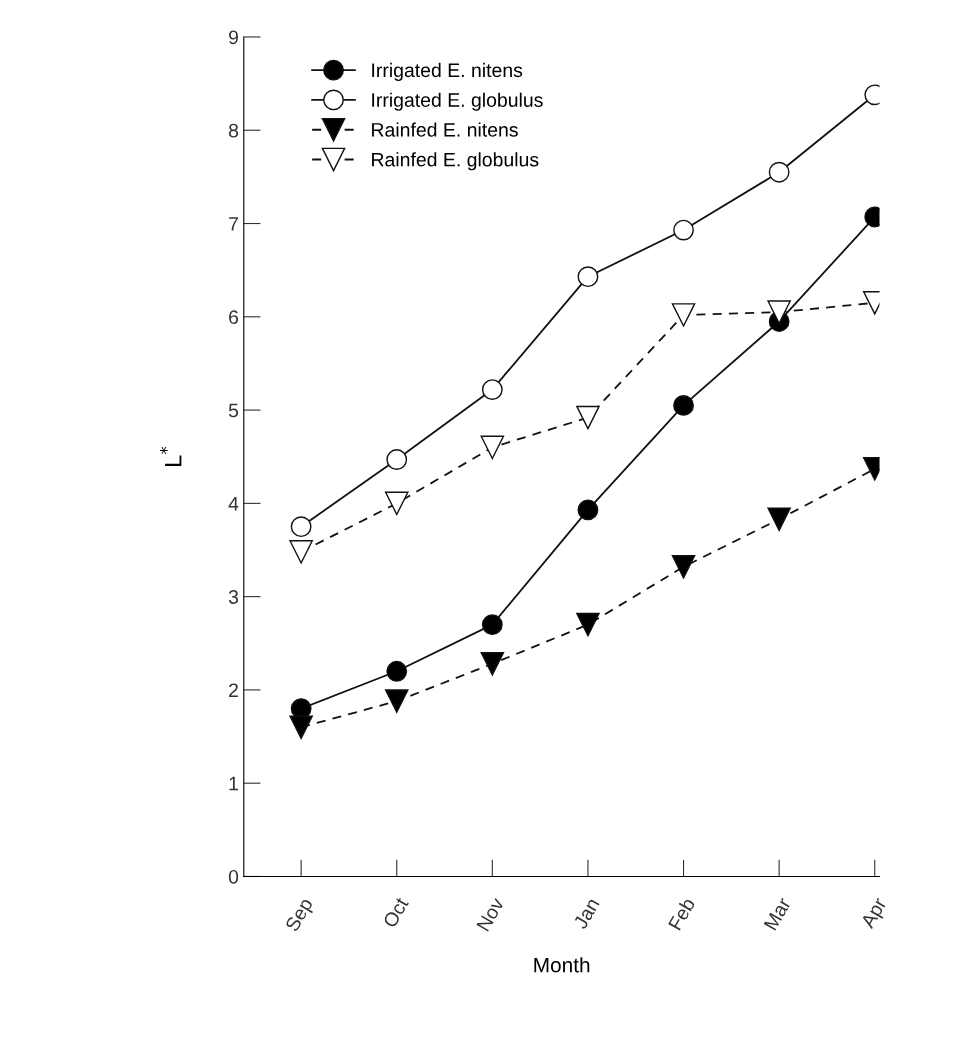 Image resolution: width=956 pixels, height=1056 pixels. Describe the element at coordinates (233, 130) in the screenshot. I see `y-tick-label: 8` at that location.